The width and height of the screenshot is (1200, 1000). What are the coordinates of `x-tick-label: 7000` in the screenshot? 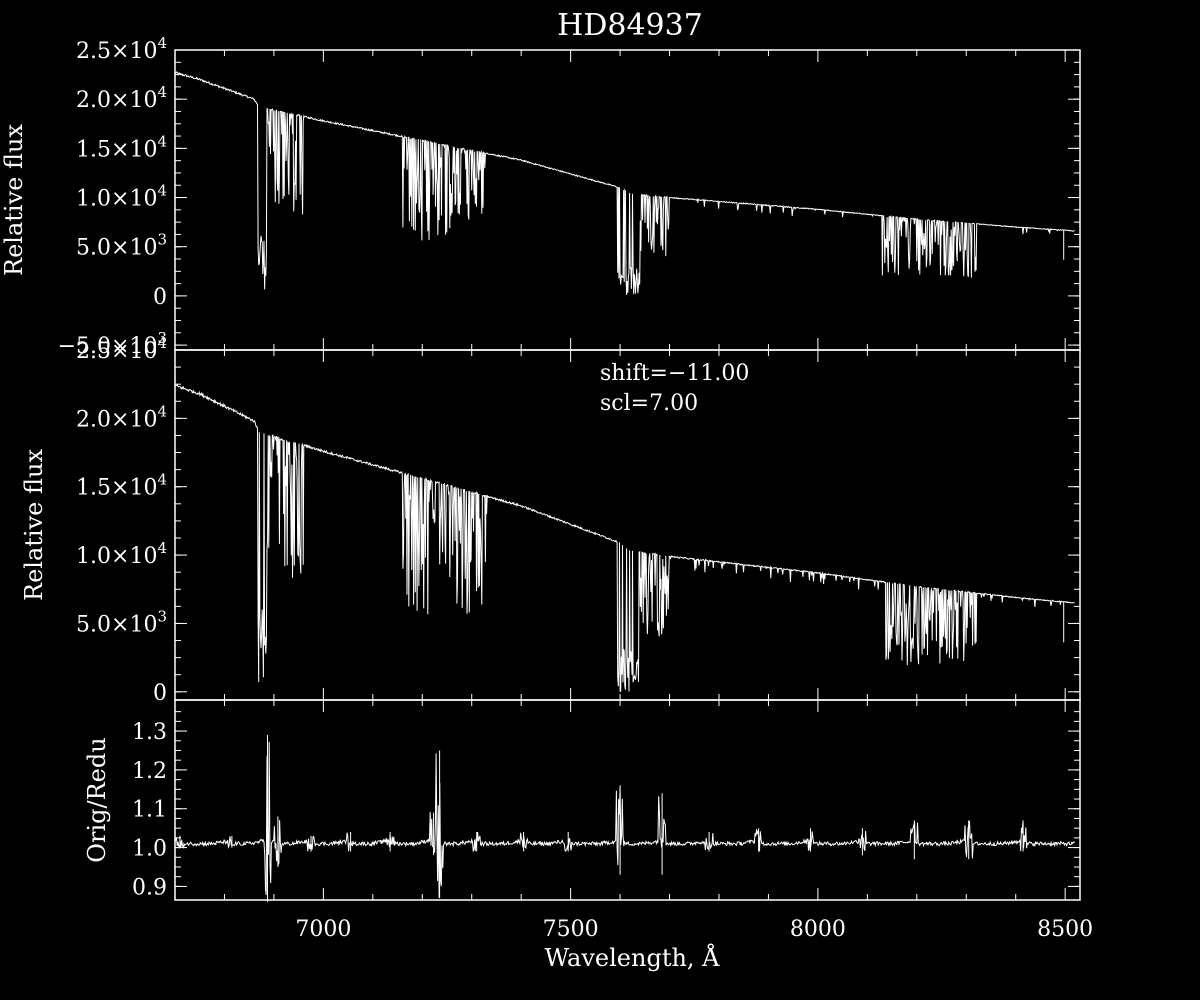 It's located at (323, 929).